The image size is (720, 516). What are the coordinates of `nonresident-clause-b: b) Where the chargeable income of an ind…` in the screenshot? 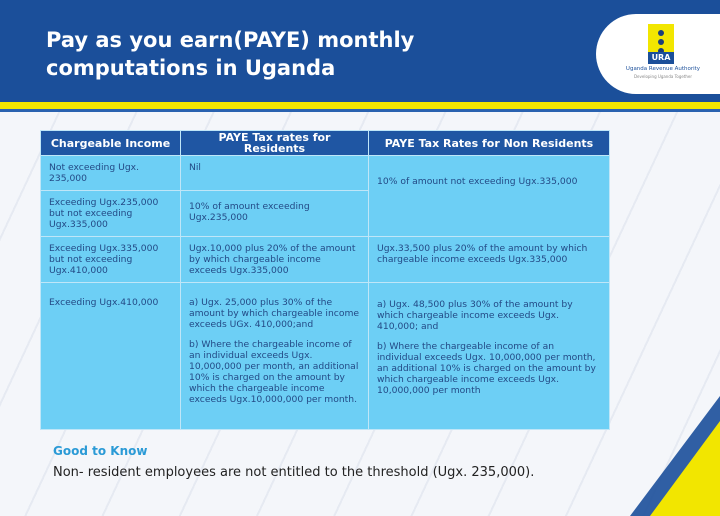 It's located at (486, 368).